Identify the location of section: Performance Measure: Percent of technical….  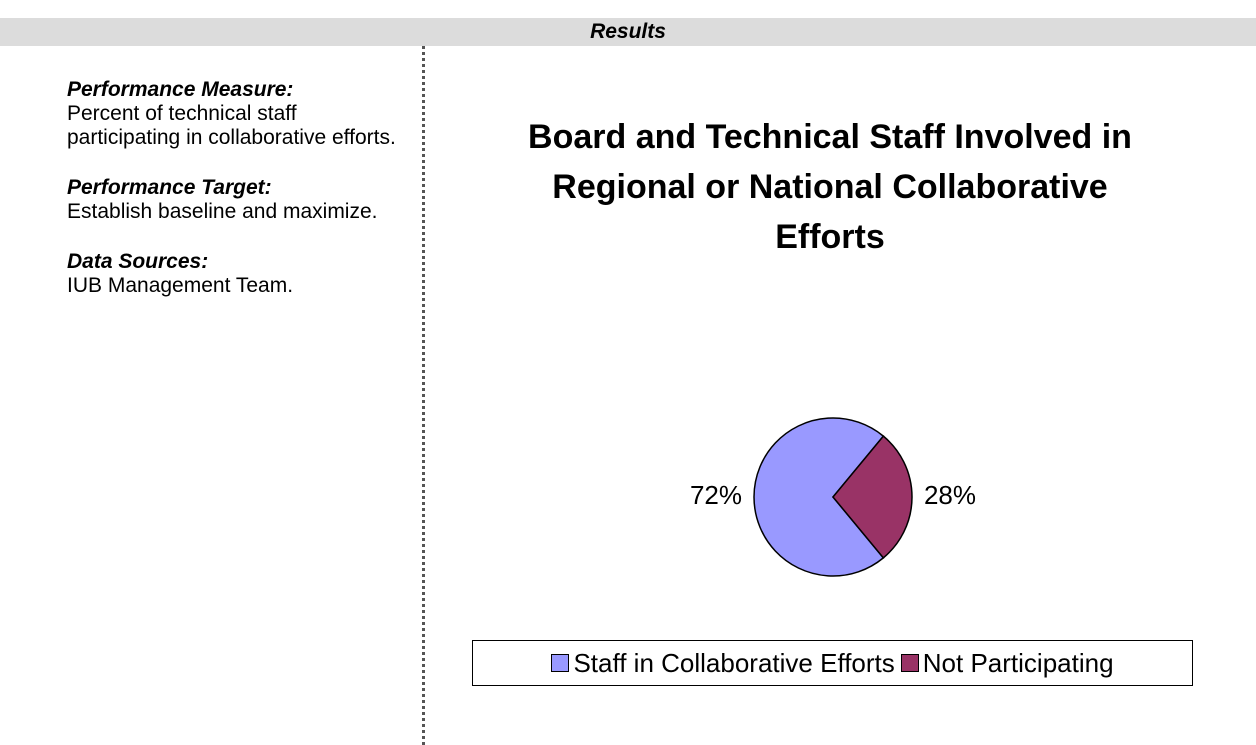
(237, 114).